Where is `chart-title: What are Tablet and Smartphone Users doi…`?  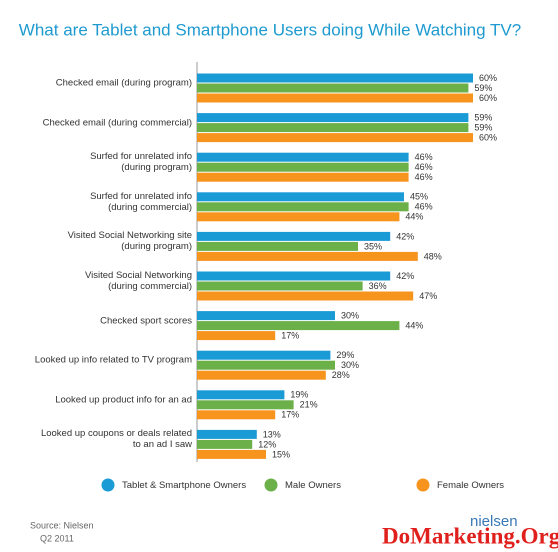
chart-title: What are Tablet and Smartphone Users doi… is located at coordinates (270, 29).